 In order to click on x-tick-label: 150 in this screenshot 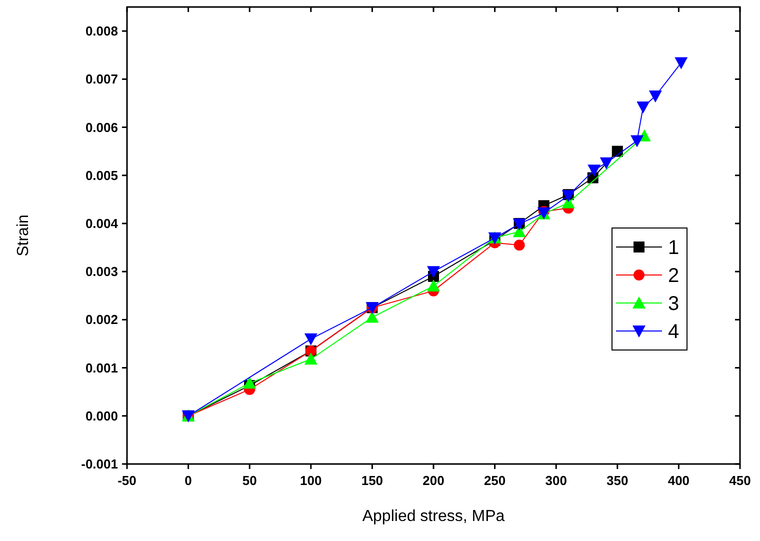, I will do `click(372, 480)`.